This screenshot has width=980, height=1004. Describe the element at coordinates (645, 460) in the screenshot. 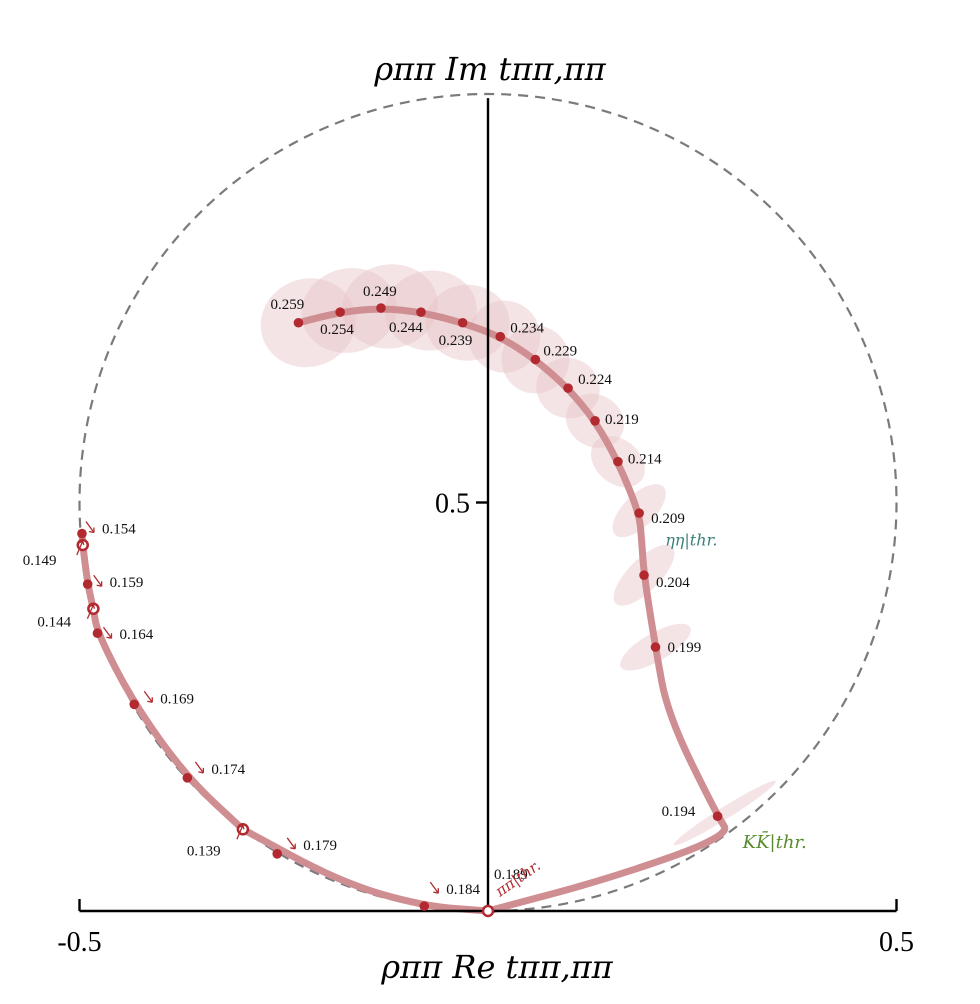

I see `point-label-0.214: 0.214` at that location.